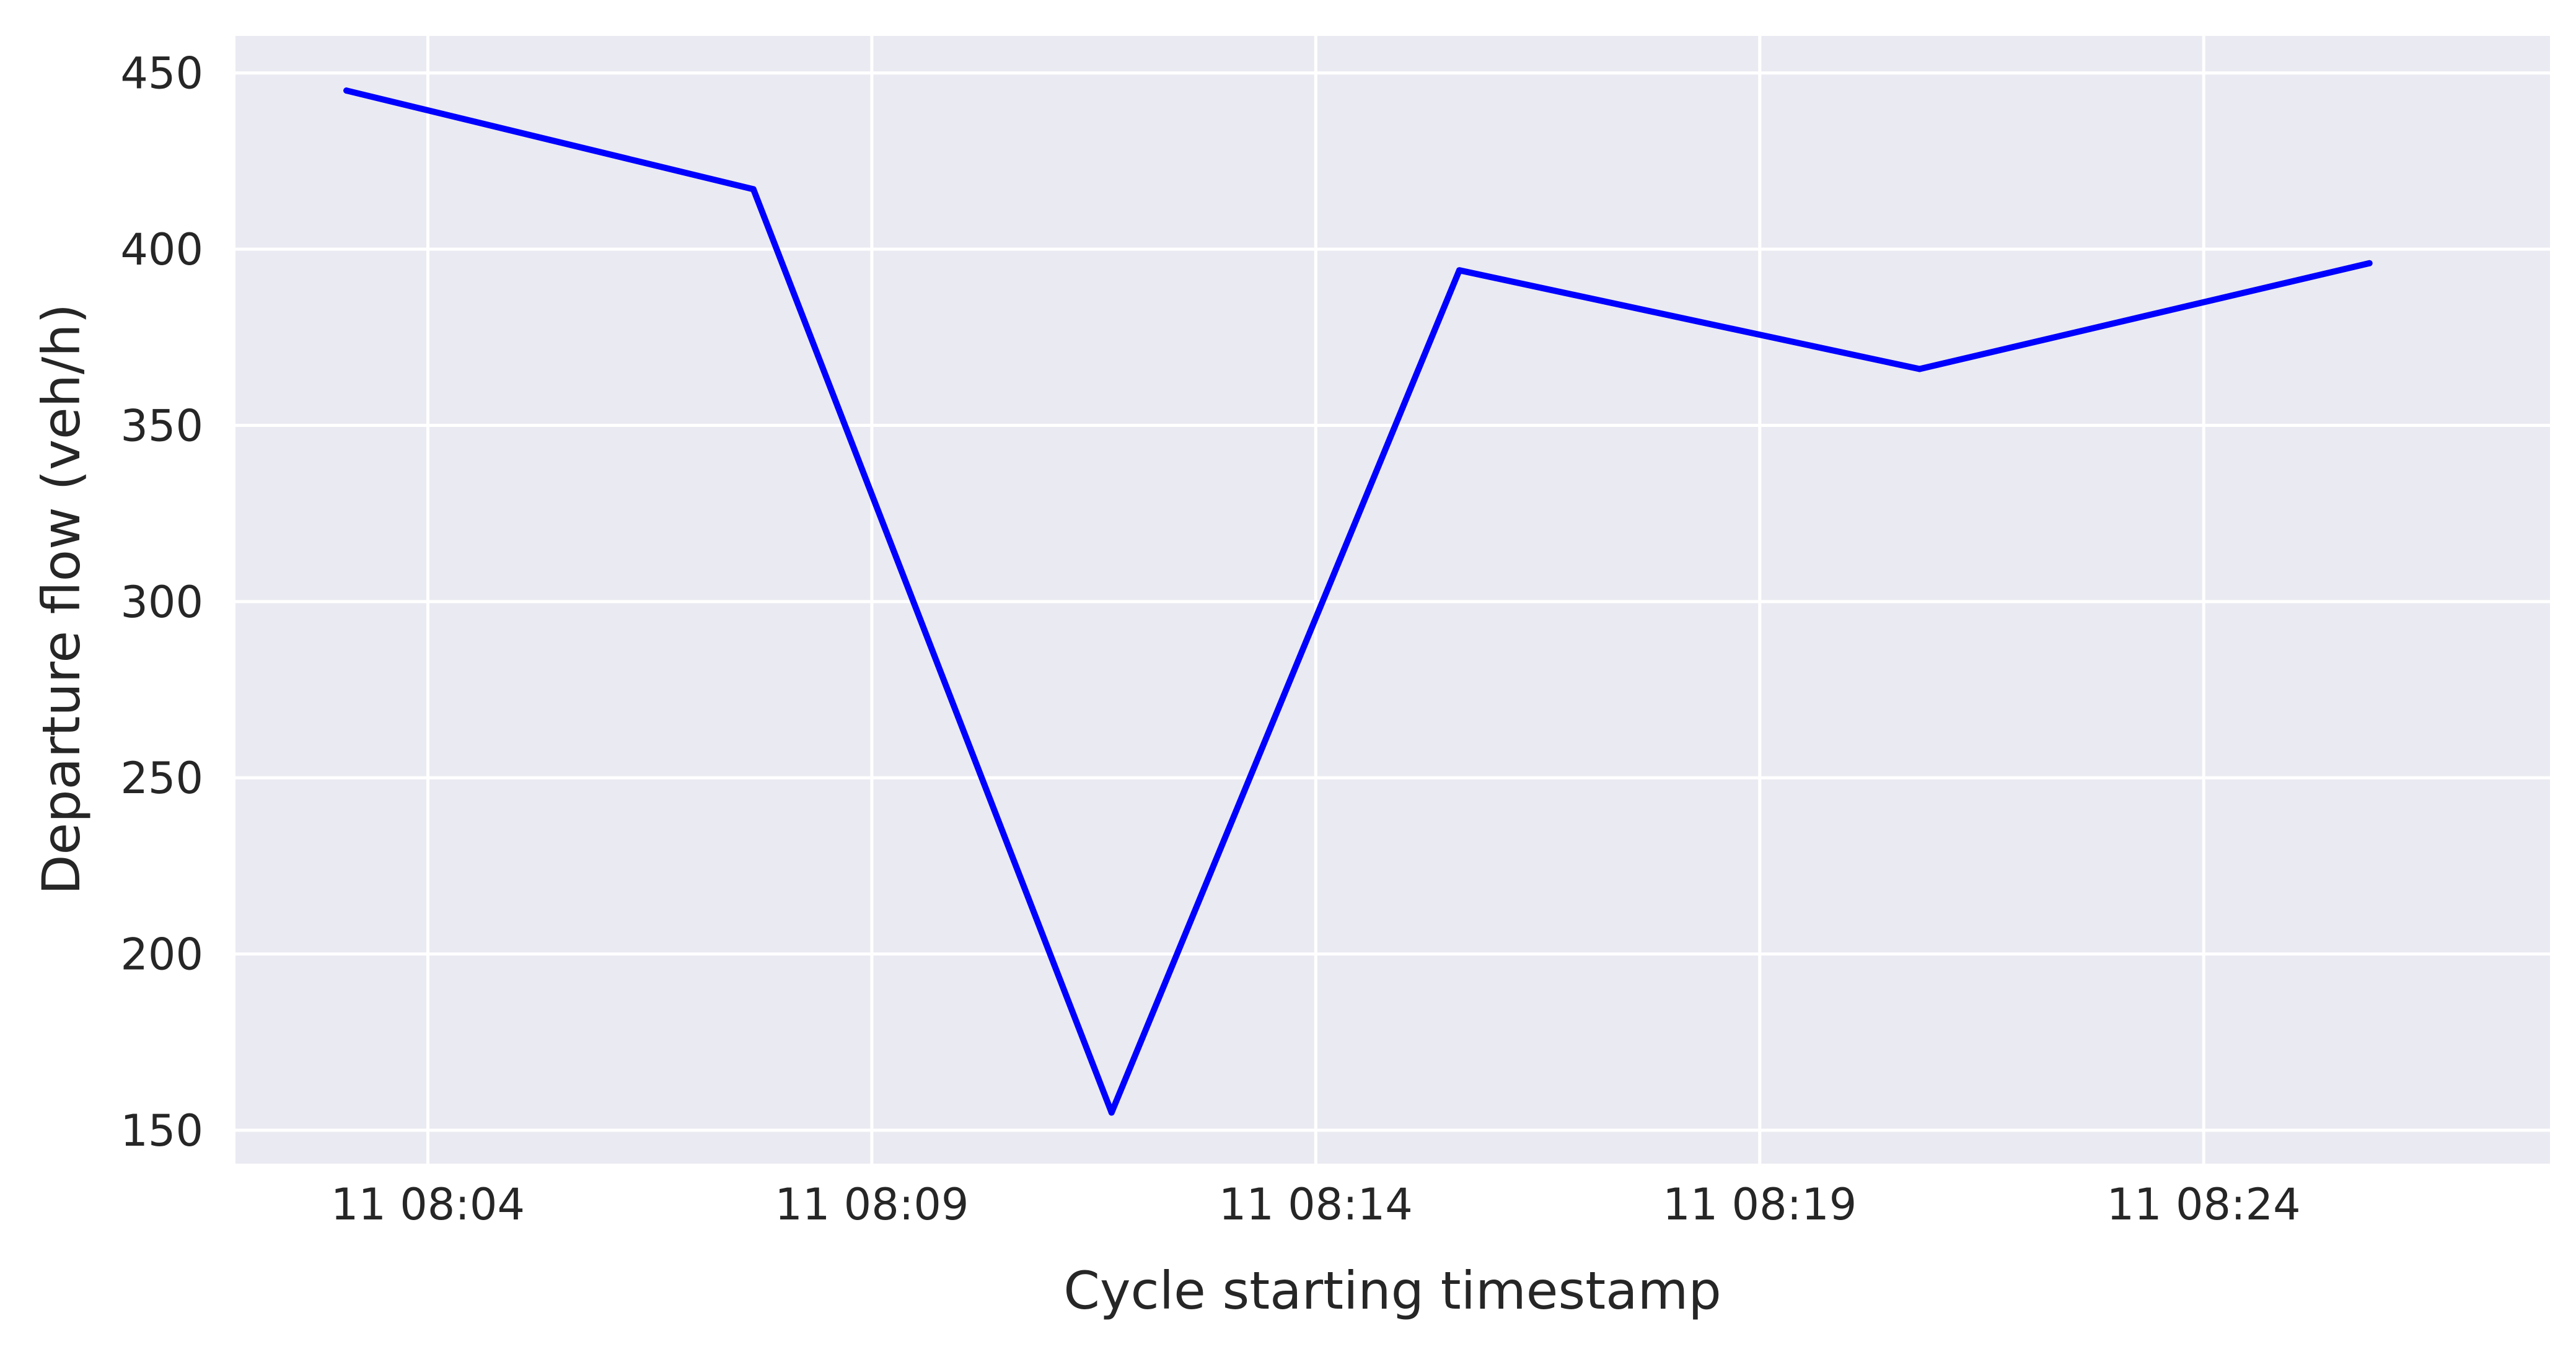  What do you see at coordinates (1392, 1290) in the screenshot?
I see `x-axis-label: Cycle starting timestamp` at bounding box center [1392, 1290].